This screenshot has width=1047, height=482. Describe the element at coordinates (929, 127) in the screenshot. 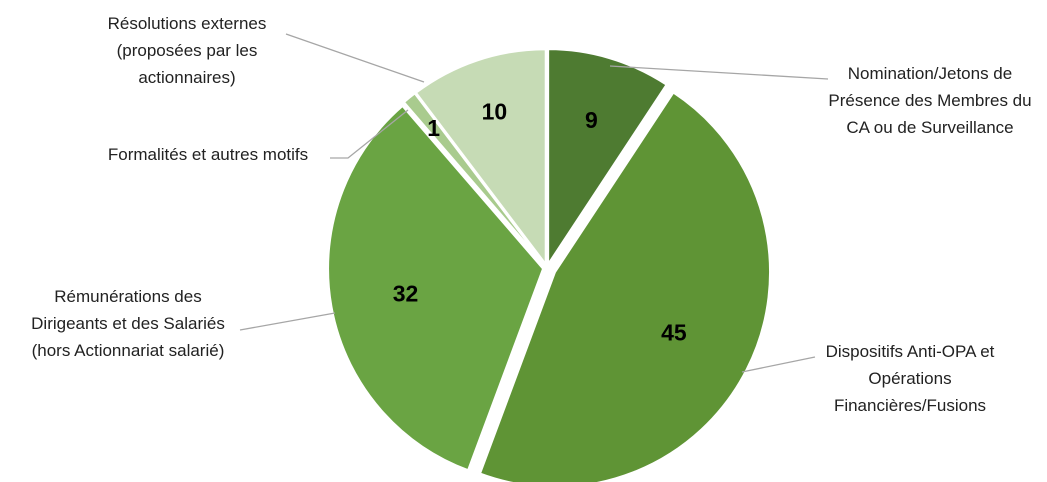

I see `label-line: CA ou de Surveillance` at that location.